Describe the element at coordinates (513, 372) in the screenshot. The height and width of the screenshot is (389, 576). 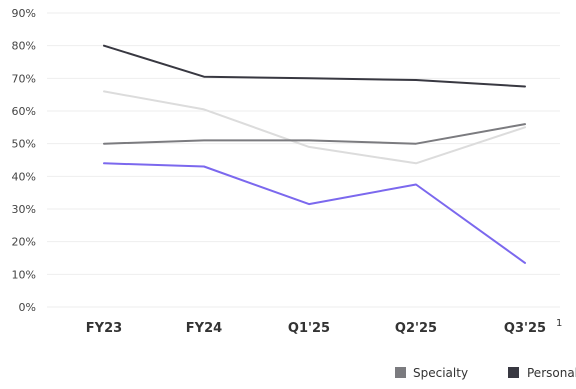
I see `legend-swatch-personal` at that location.